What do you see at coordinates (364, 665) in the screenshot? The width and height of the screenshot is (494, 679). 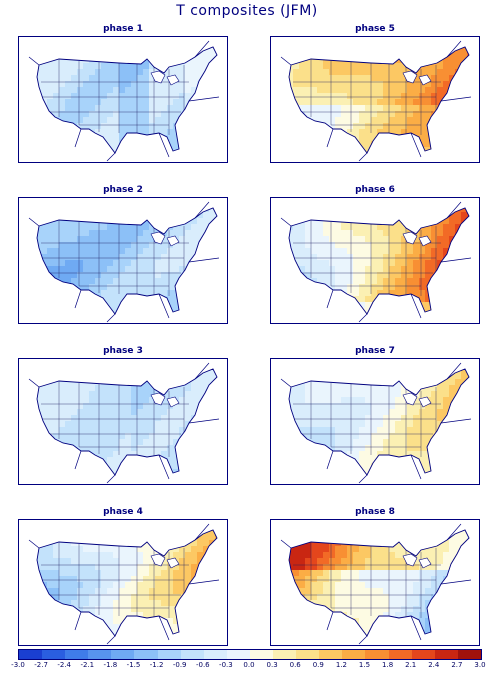 I see `colorbar-tick-label: 1.5` at bounding box center [364, 665].